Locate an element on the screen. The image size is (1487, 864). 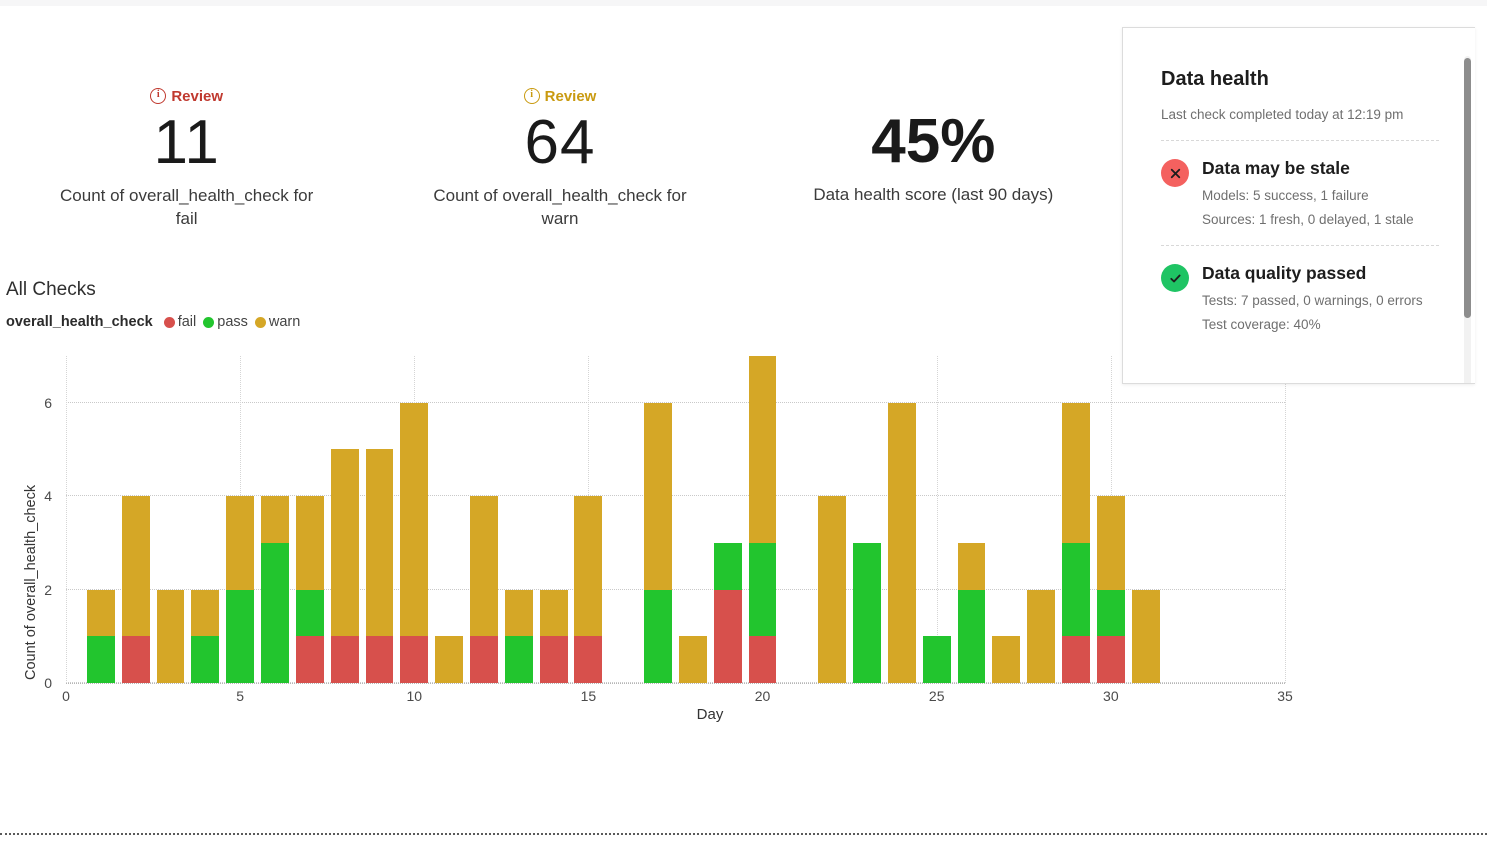
top-band is located at coordinates (743, 3).